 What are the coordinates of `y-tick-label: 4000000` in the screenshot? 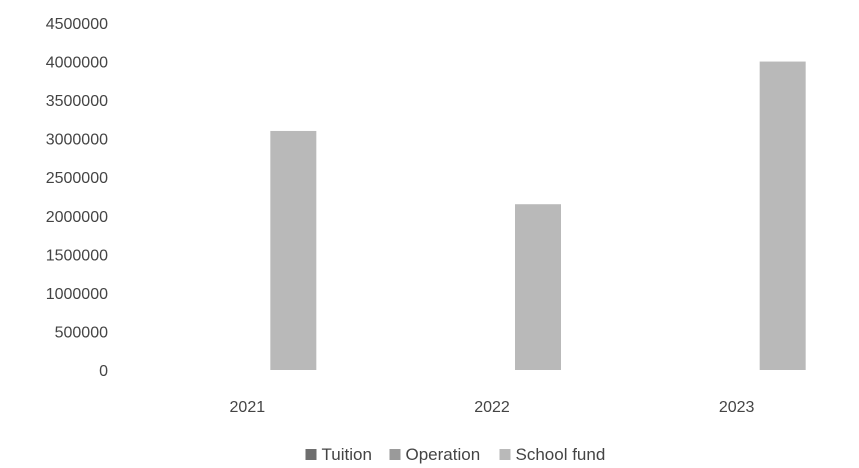 It's located at (77, 63).